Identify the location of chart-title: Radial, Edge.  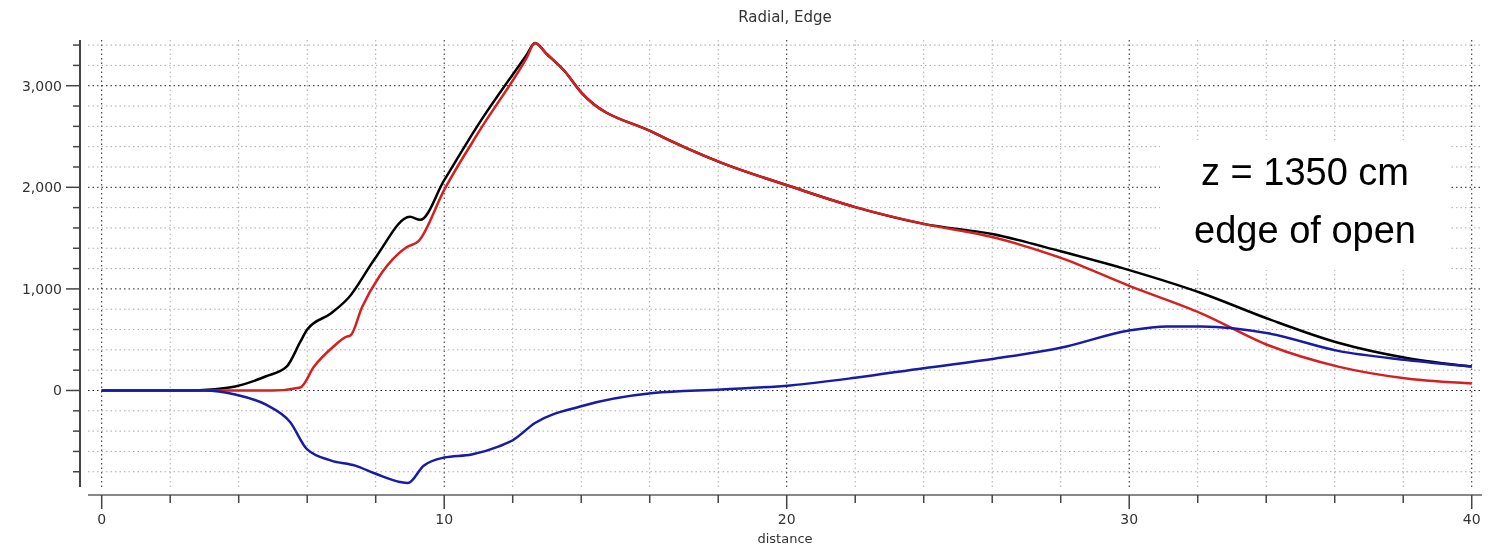
(785, 17).